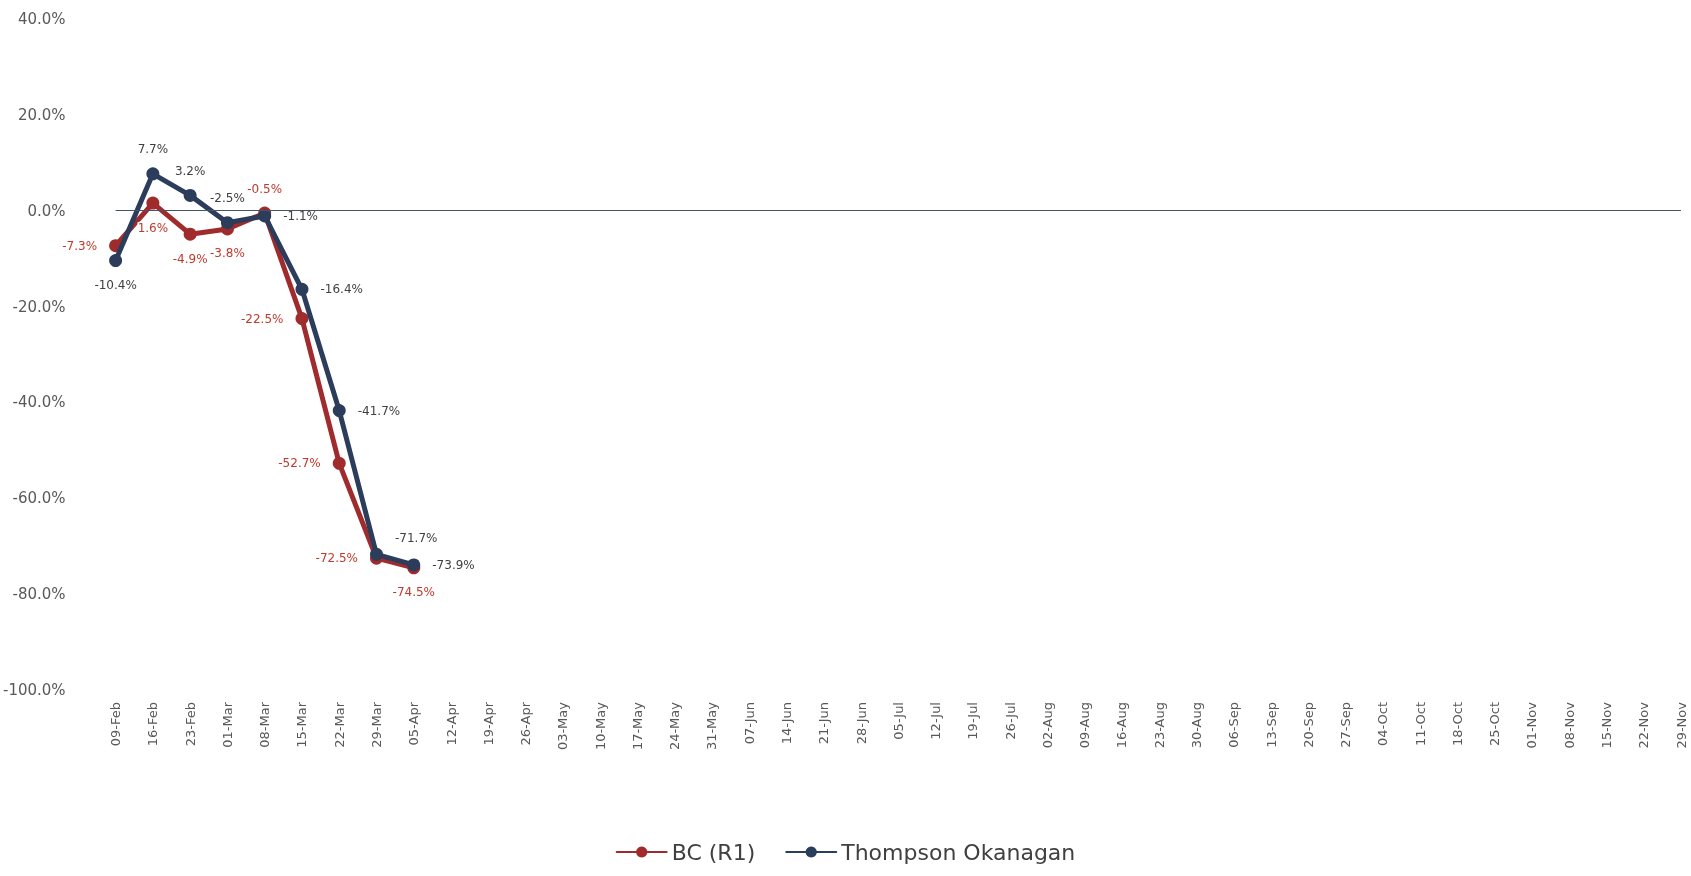 The width and height of the screenshot is (1691, 876). What do you see at coordinates (824, 723) in the screenshot?
I see `x-tick-label: 21-Jun` at bounding box center [824, 723].